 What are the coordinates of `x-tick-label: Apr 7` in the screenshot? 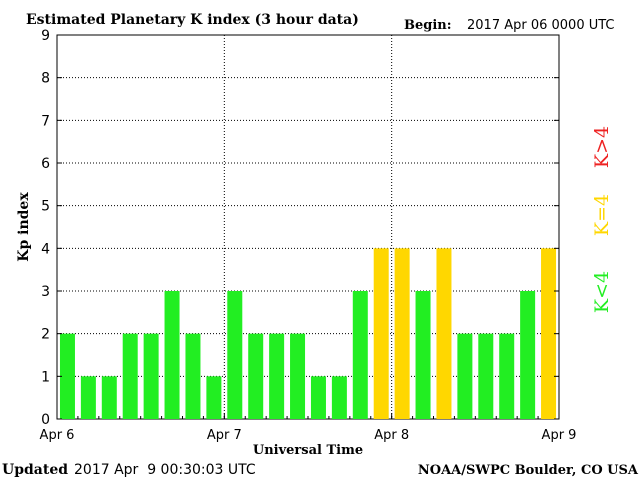 It's located at (224, 435).